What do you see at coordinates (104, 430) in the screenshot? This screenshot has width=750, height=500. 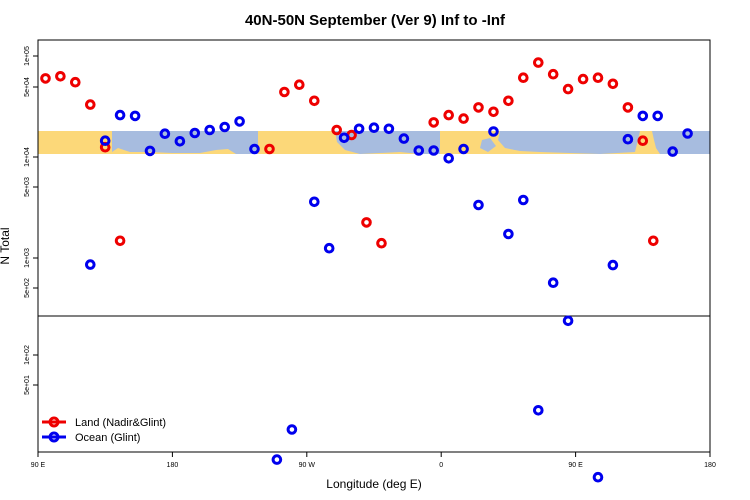 I see `legend: Land (Nadir&Glint) Ocean (Glint)` at bounding box center [104, 430].